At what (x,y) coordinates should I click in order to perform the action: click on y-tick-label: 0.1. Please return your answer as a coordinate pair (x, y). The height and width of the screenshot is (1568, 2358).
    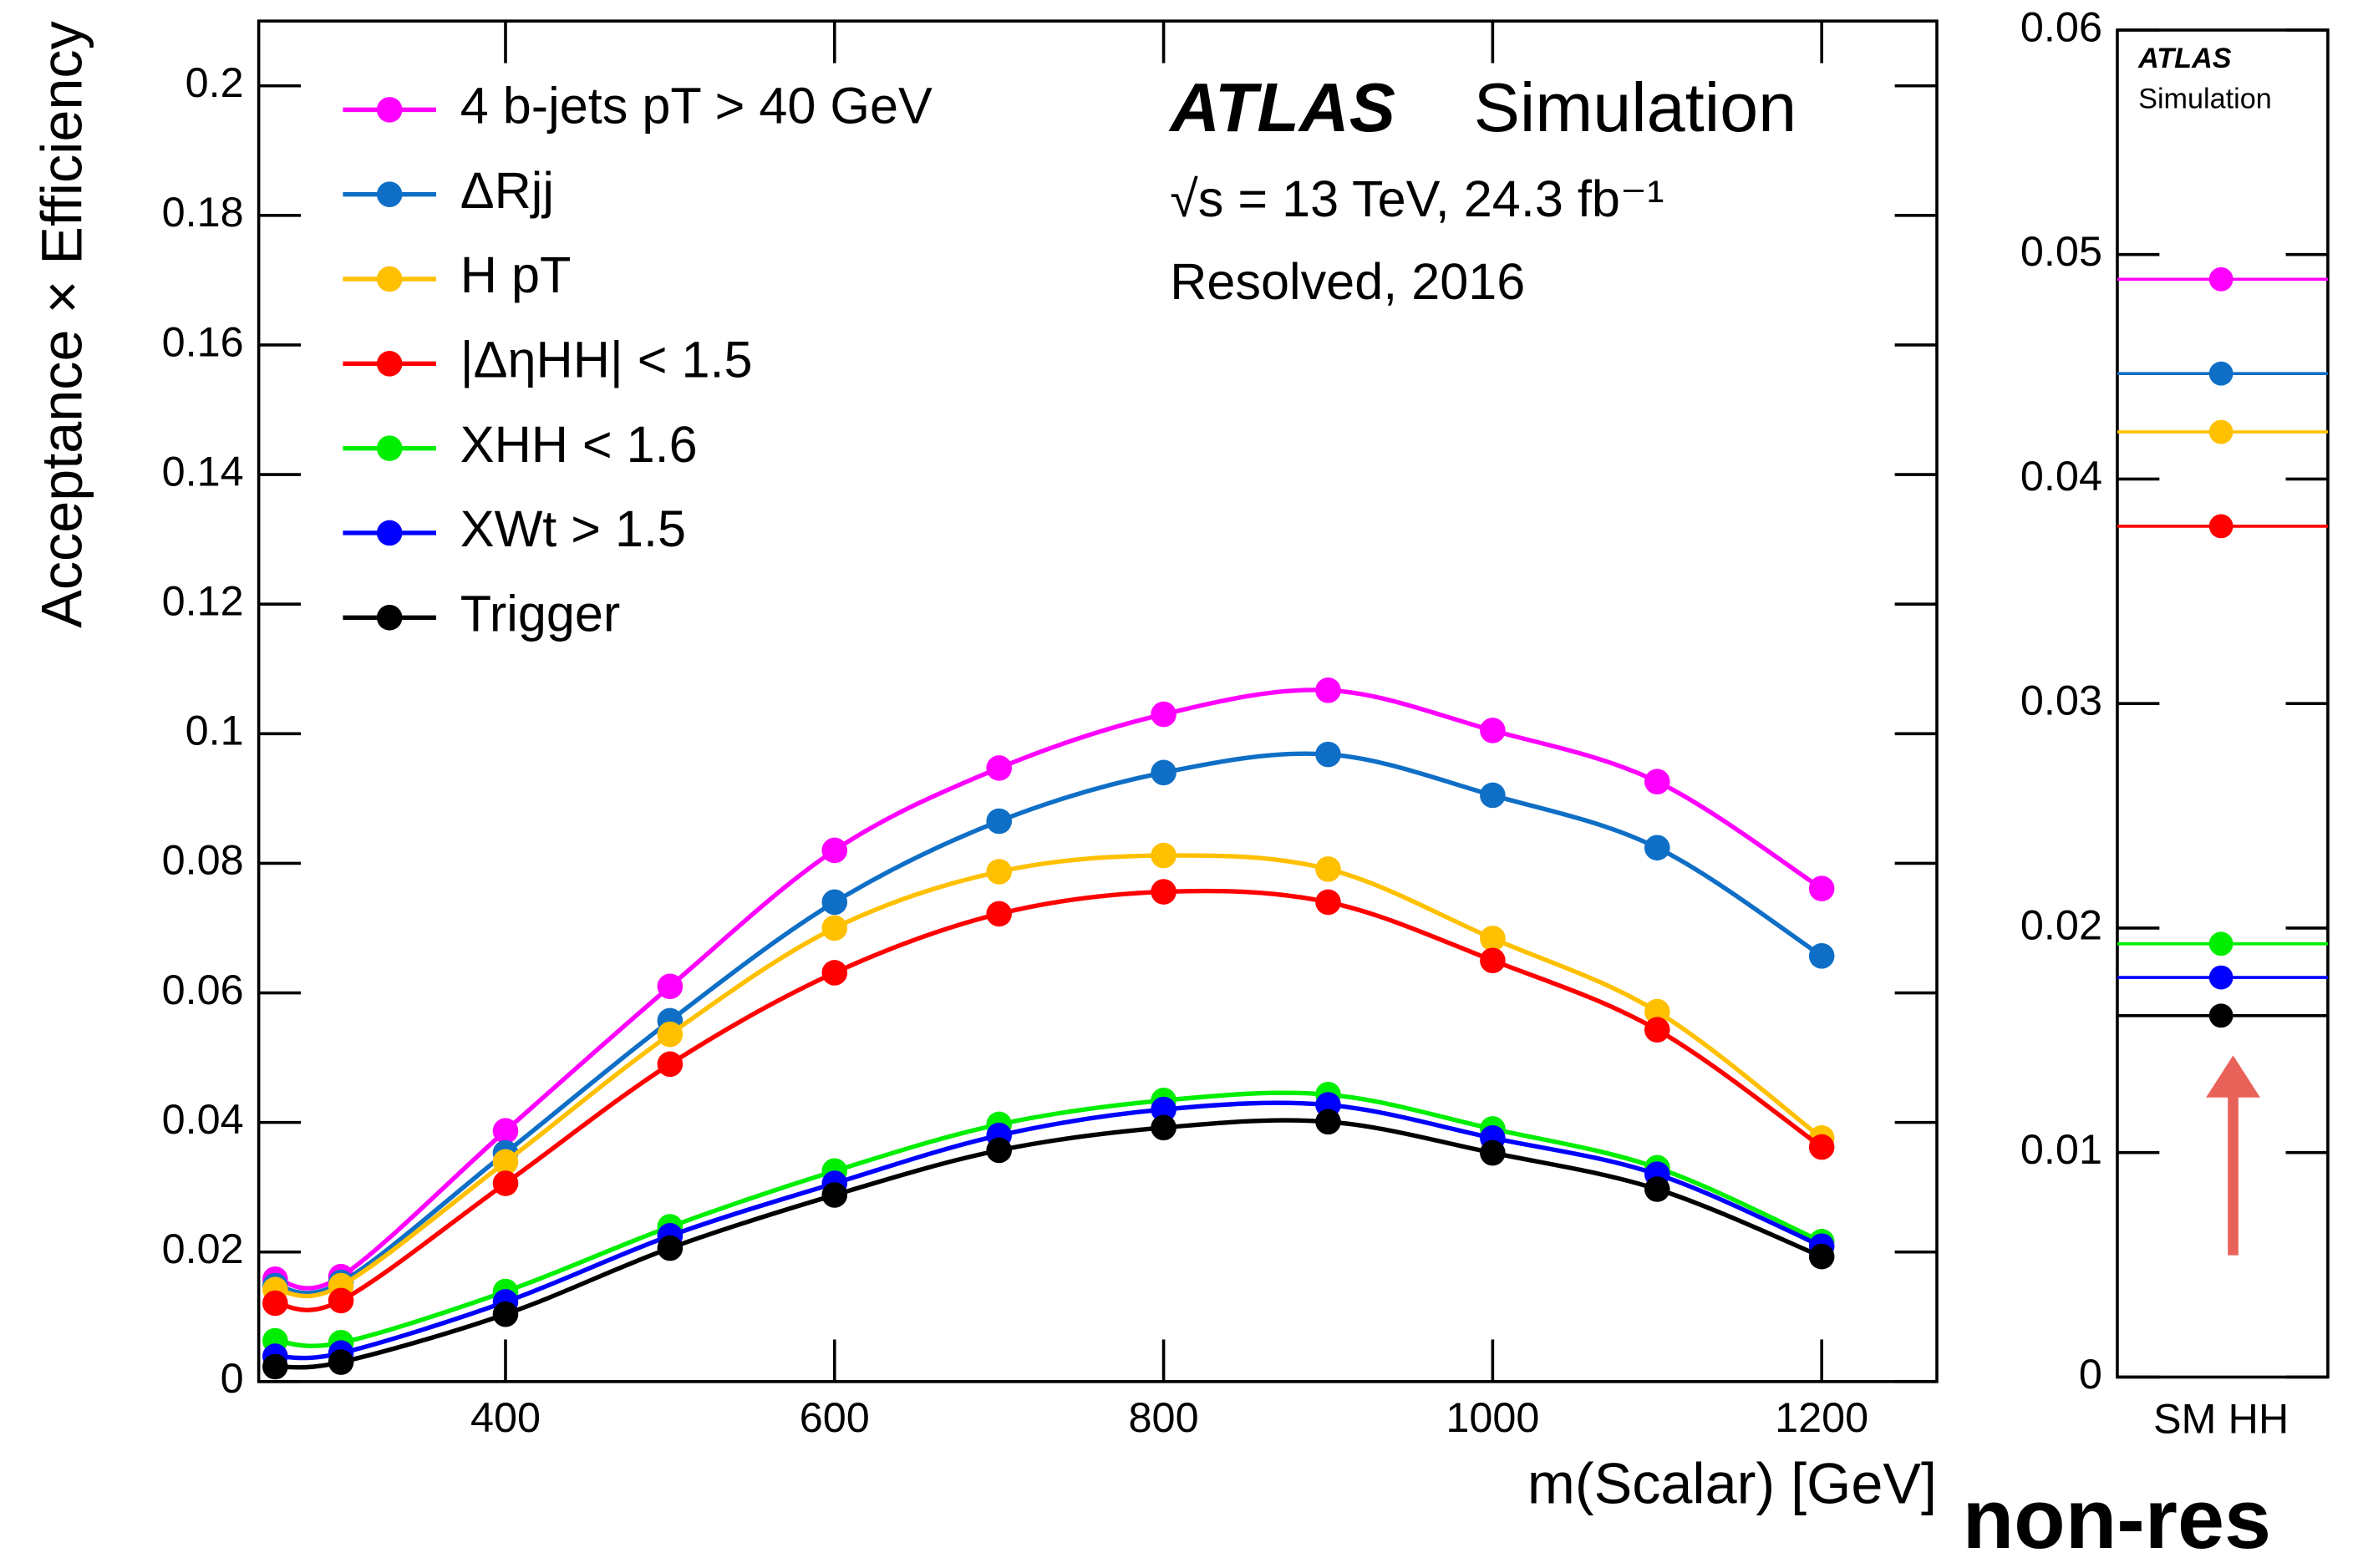
    Looking at the image, I should click on (214, 730).